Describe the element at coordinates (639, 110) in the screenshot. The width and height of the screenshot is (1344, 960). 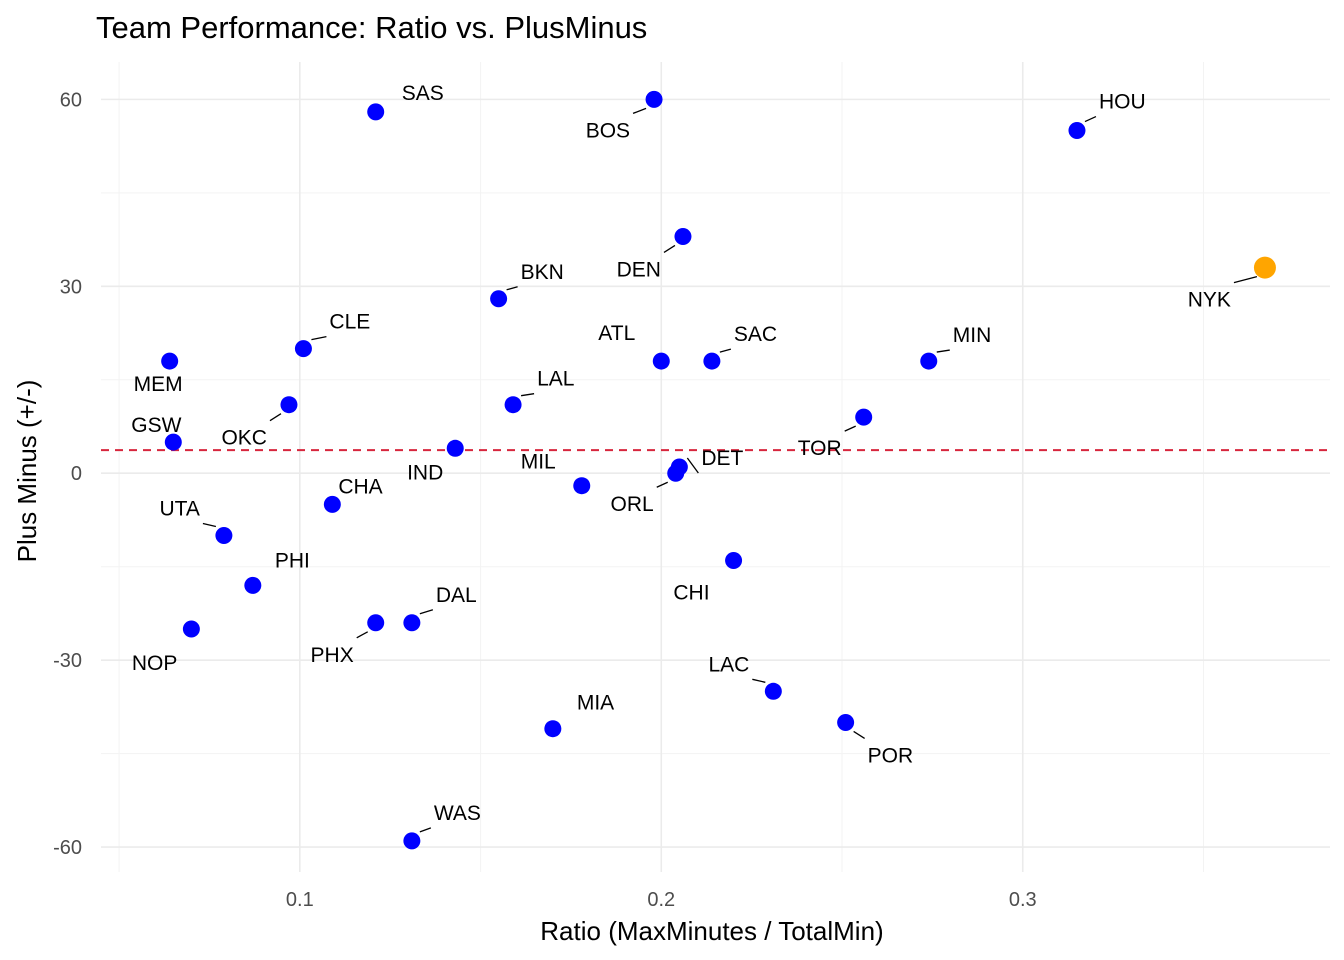
I see `label-leader-bos` at that location.